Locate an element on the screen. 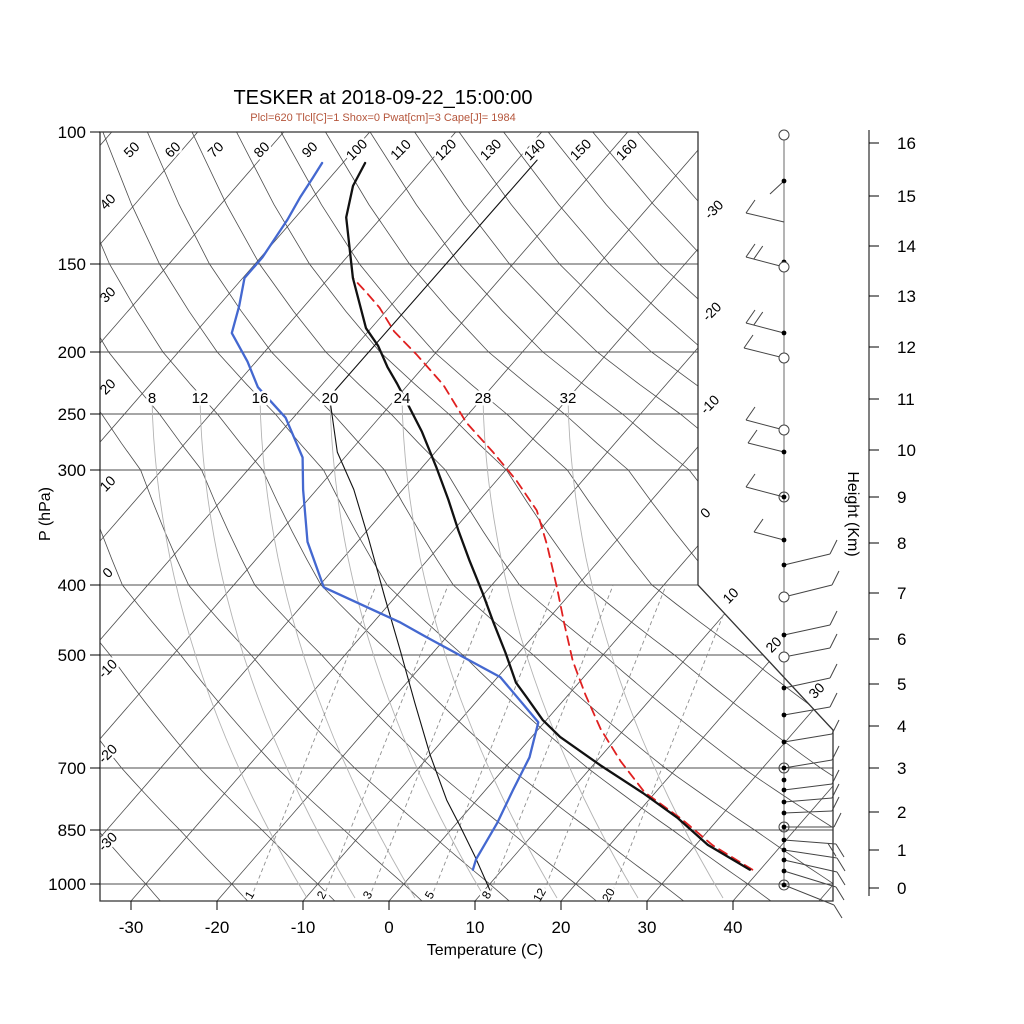 This screenshot has height=1024, width=1024. dry-adiabat-left-label: -20 is located at coordinates (108, 754).